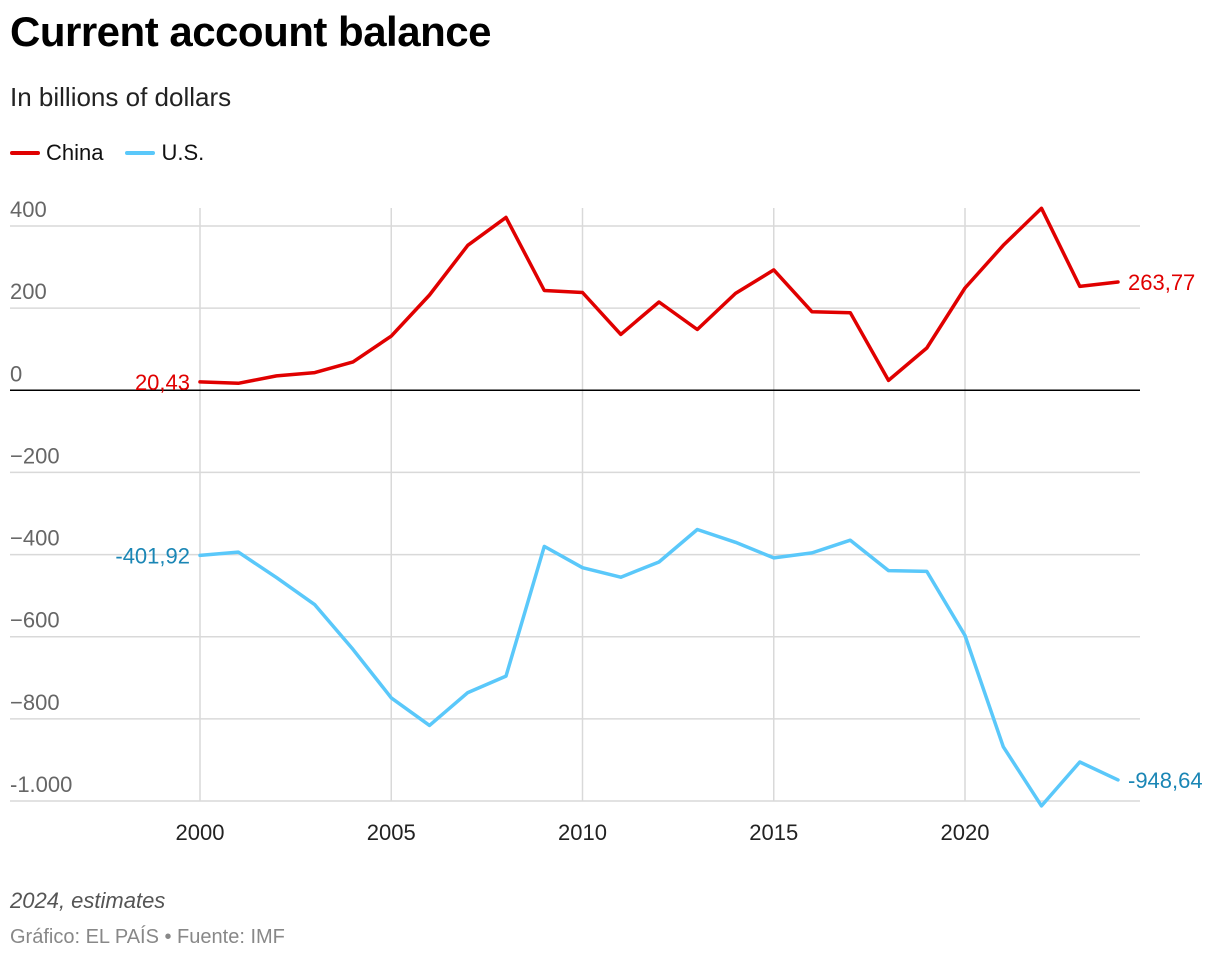  What do you see at coordinates (1161, 282) in the screenshot?
I see `end-label-china: 263,77` at bounding box center [1161, 282].